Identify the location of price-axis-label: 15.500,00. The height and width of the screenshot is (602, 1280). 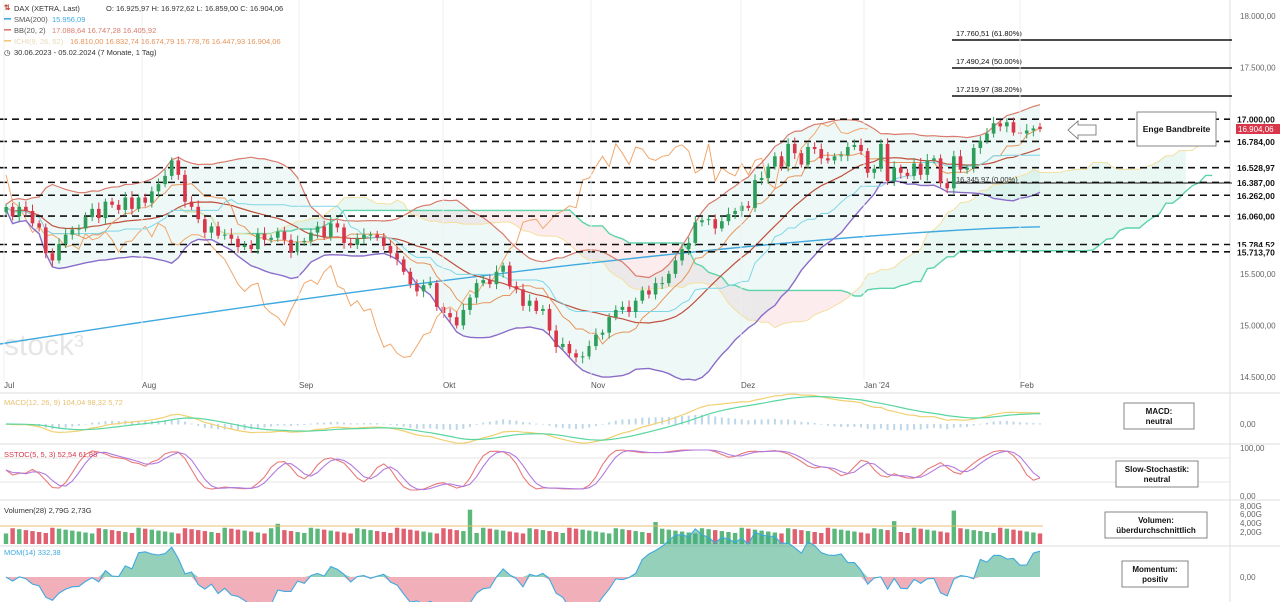
(1258, 274).